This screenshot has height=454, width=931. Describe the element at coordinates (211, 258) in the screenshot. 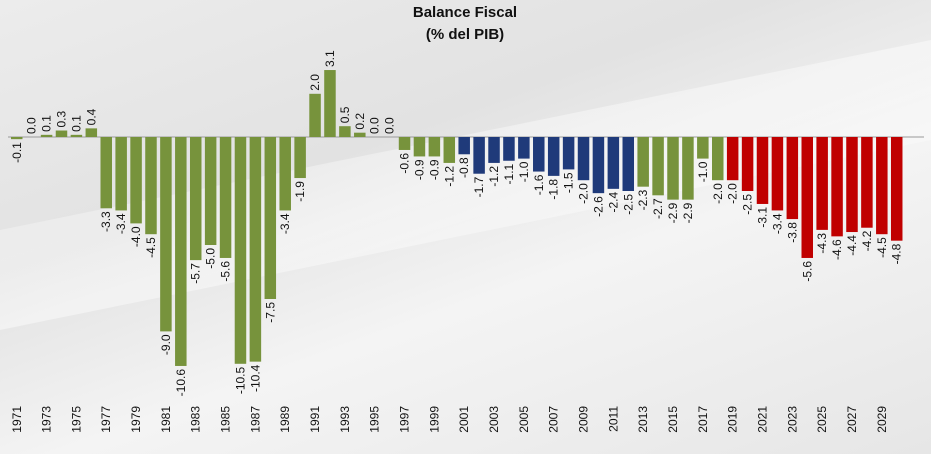

I see `data-label-1984: -5.0` at that location.